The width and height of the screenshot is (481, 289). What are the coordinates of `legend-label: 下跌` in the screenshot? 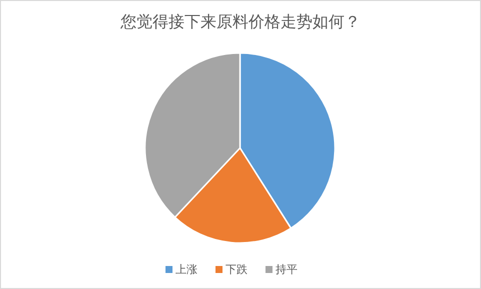 It's located at (237, 269).